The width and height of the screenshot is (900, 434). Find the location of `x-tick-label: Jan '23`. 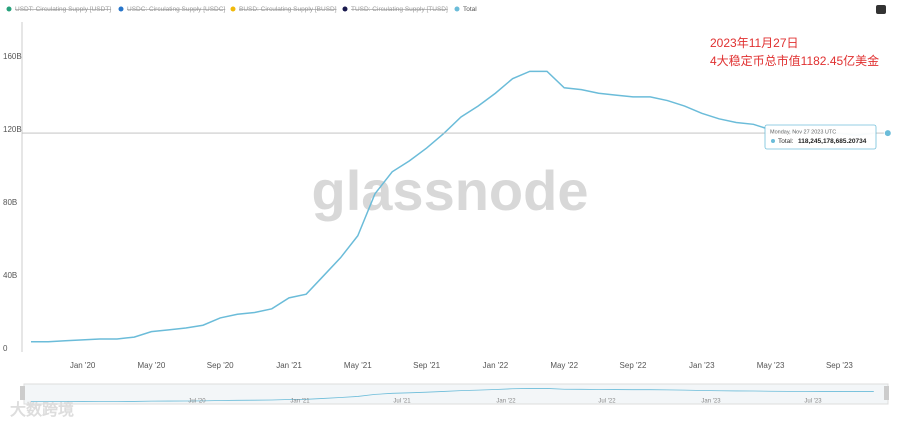

x-tick-label: Jan '23 is located at coordinates (702, 365).